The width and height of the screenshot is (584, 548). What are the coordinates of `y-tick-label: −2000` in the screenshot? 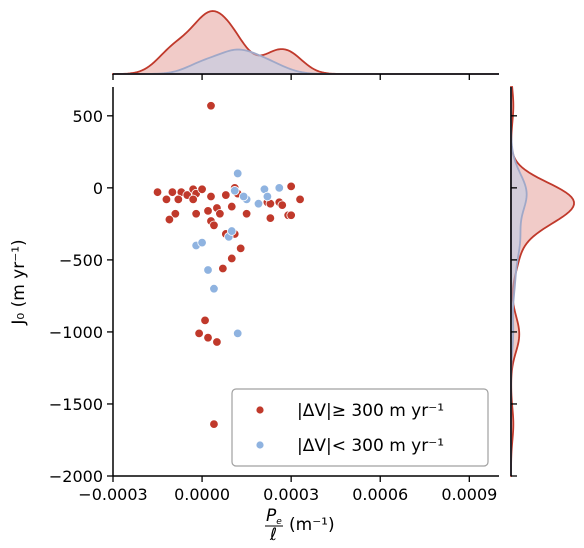 It's located at (76, 476).